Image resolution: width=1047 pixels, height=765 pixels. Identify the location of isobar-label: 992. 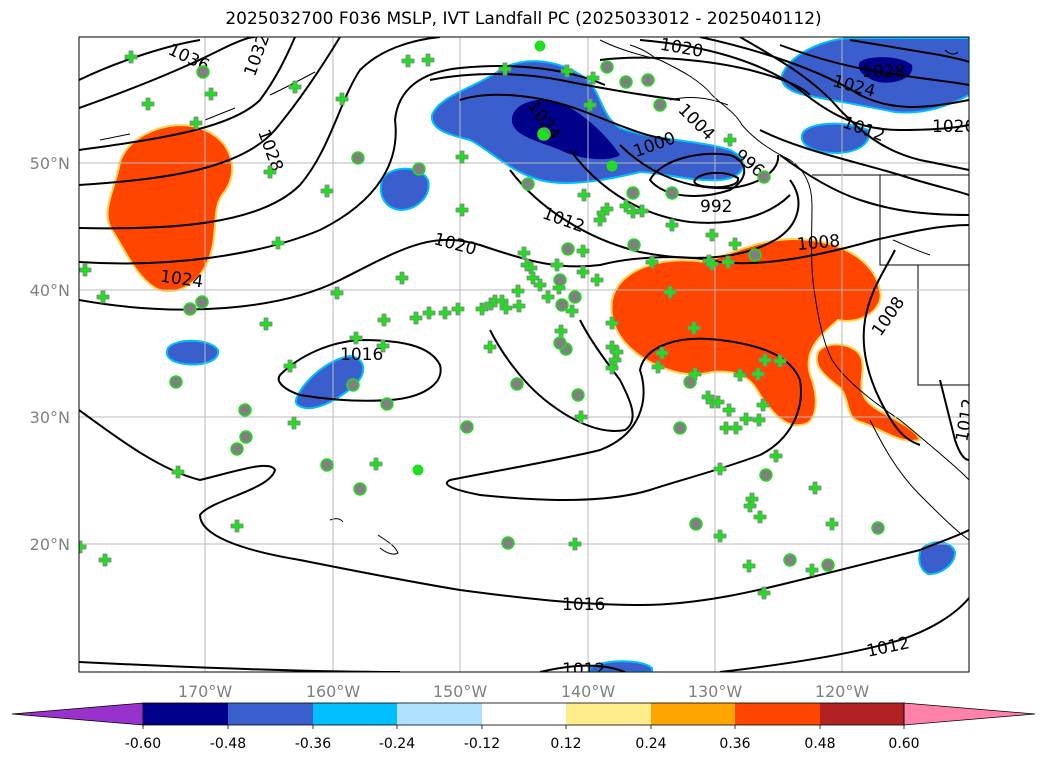
(716, 207).